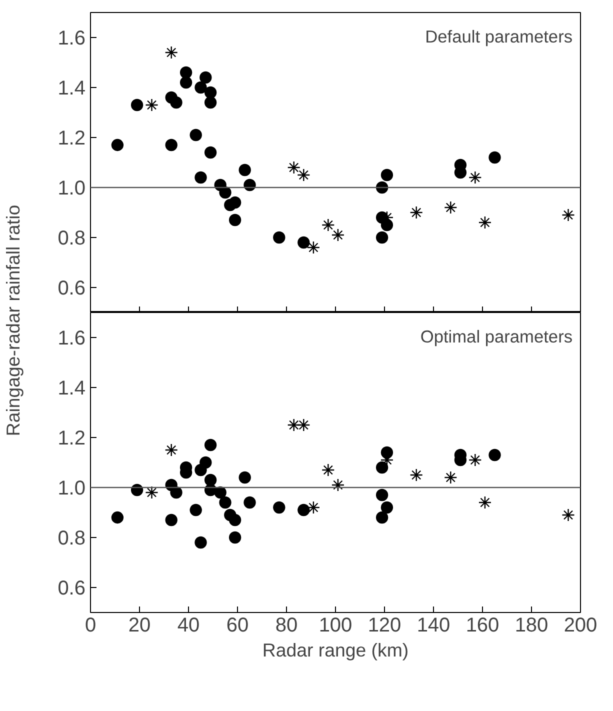 The image size is (613, 711). I want to click on x-tick-label: 60, so click(237, 625).